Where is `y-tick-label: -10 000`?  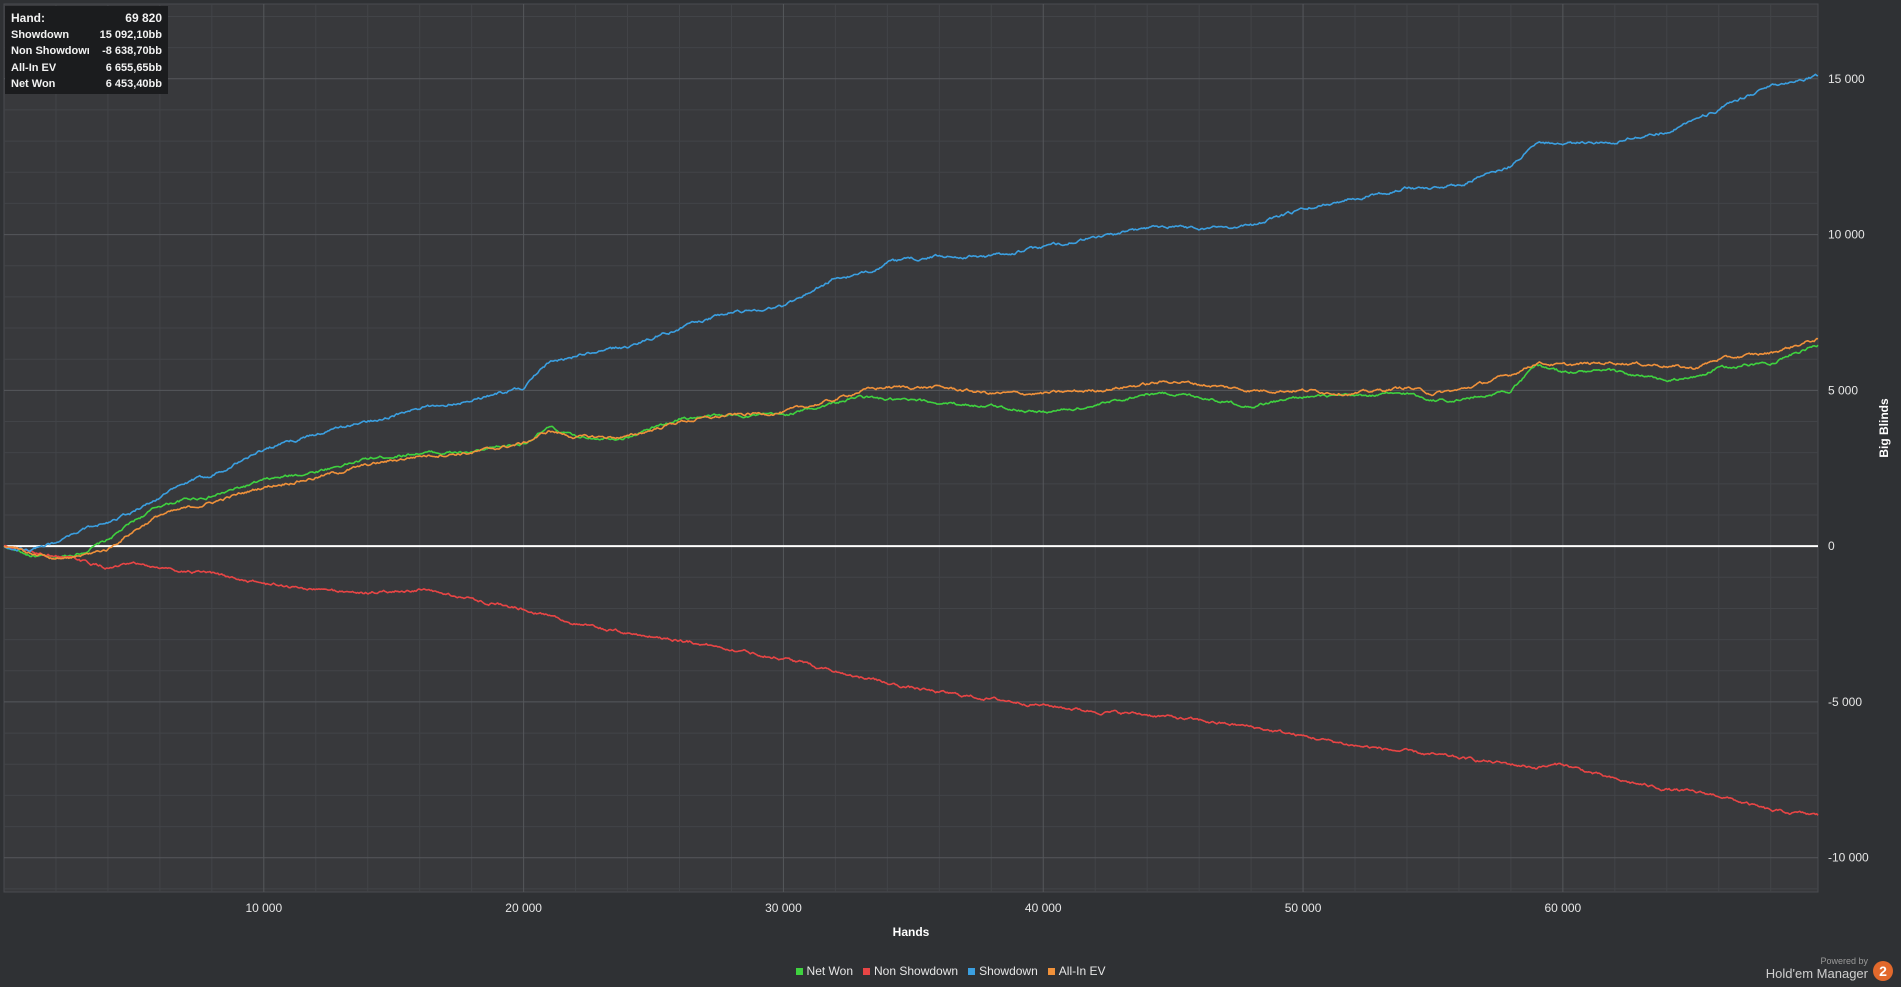 y-tick-label: -10 000 is located at coordinates (1848, 858).